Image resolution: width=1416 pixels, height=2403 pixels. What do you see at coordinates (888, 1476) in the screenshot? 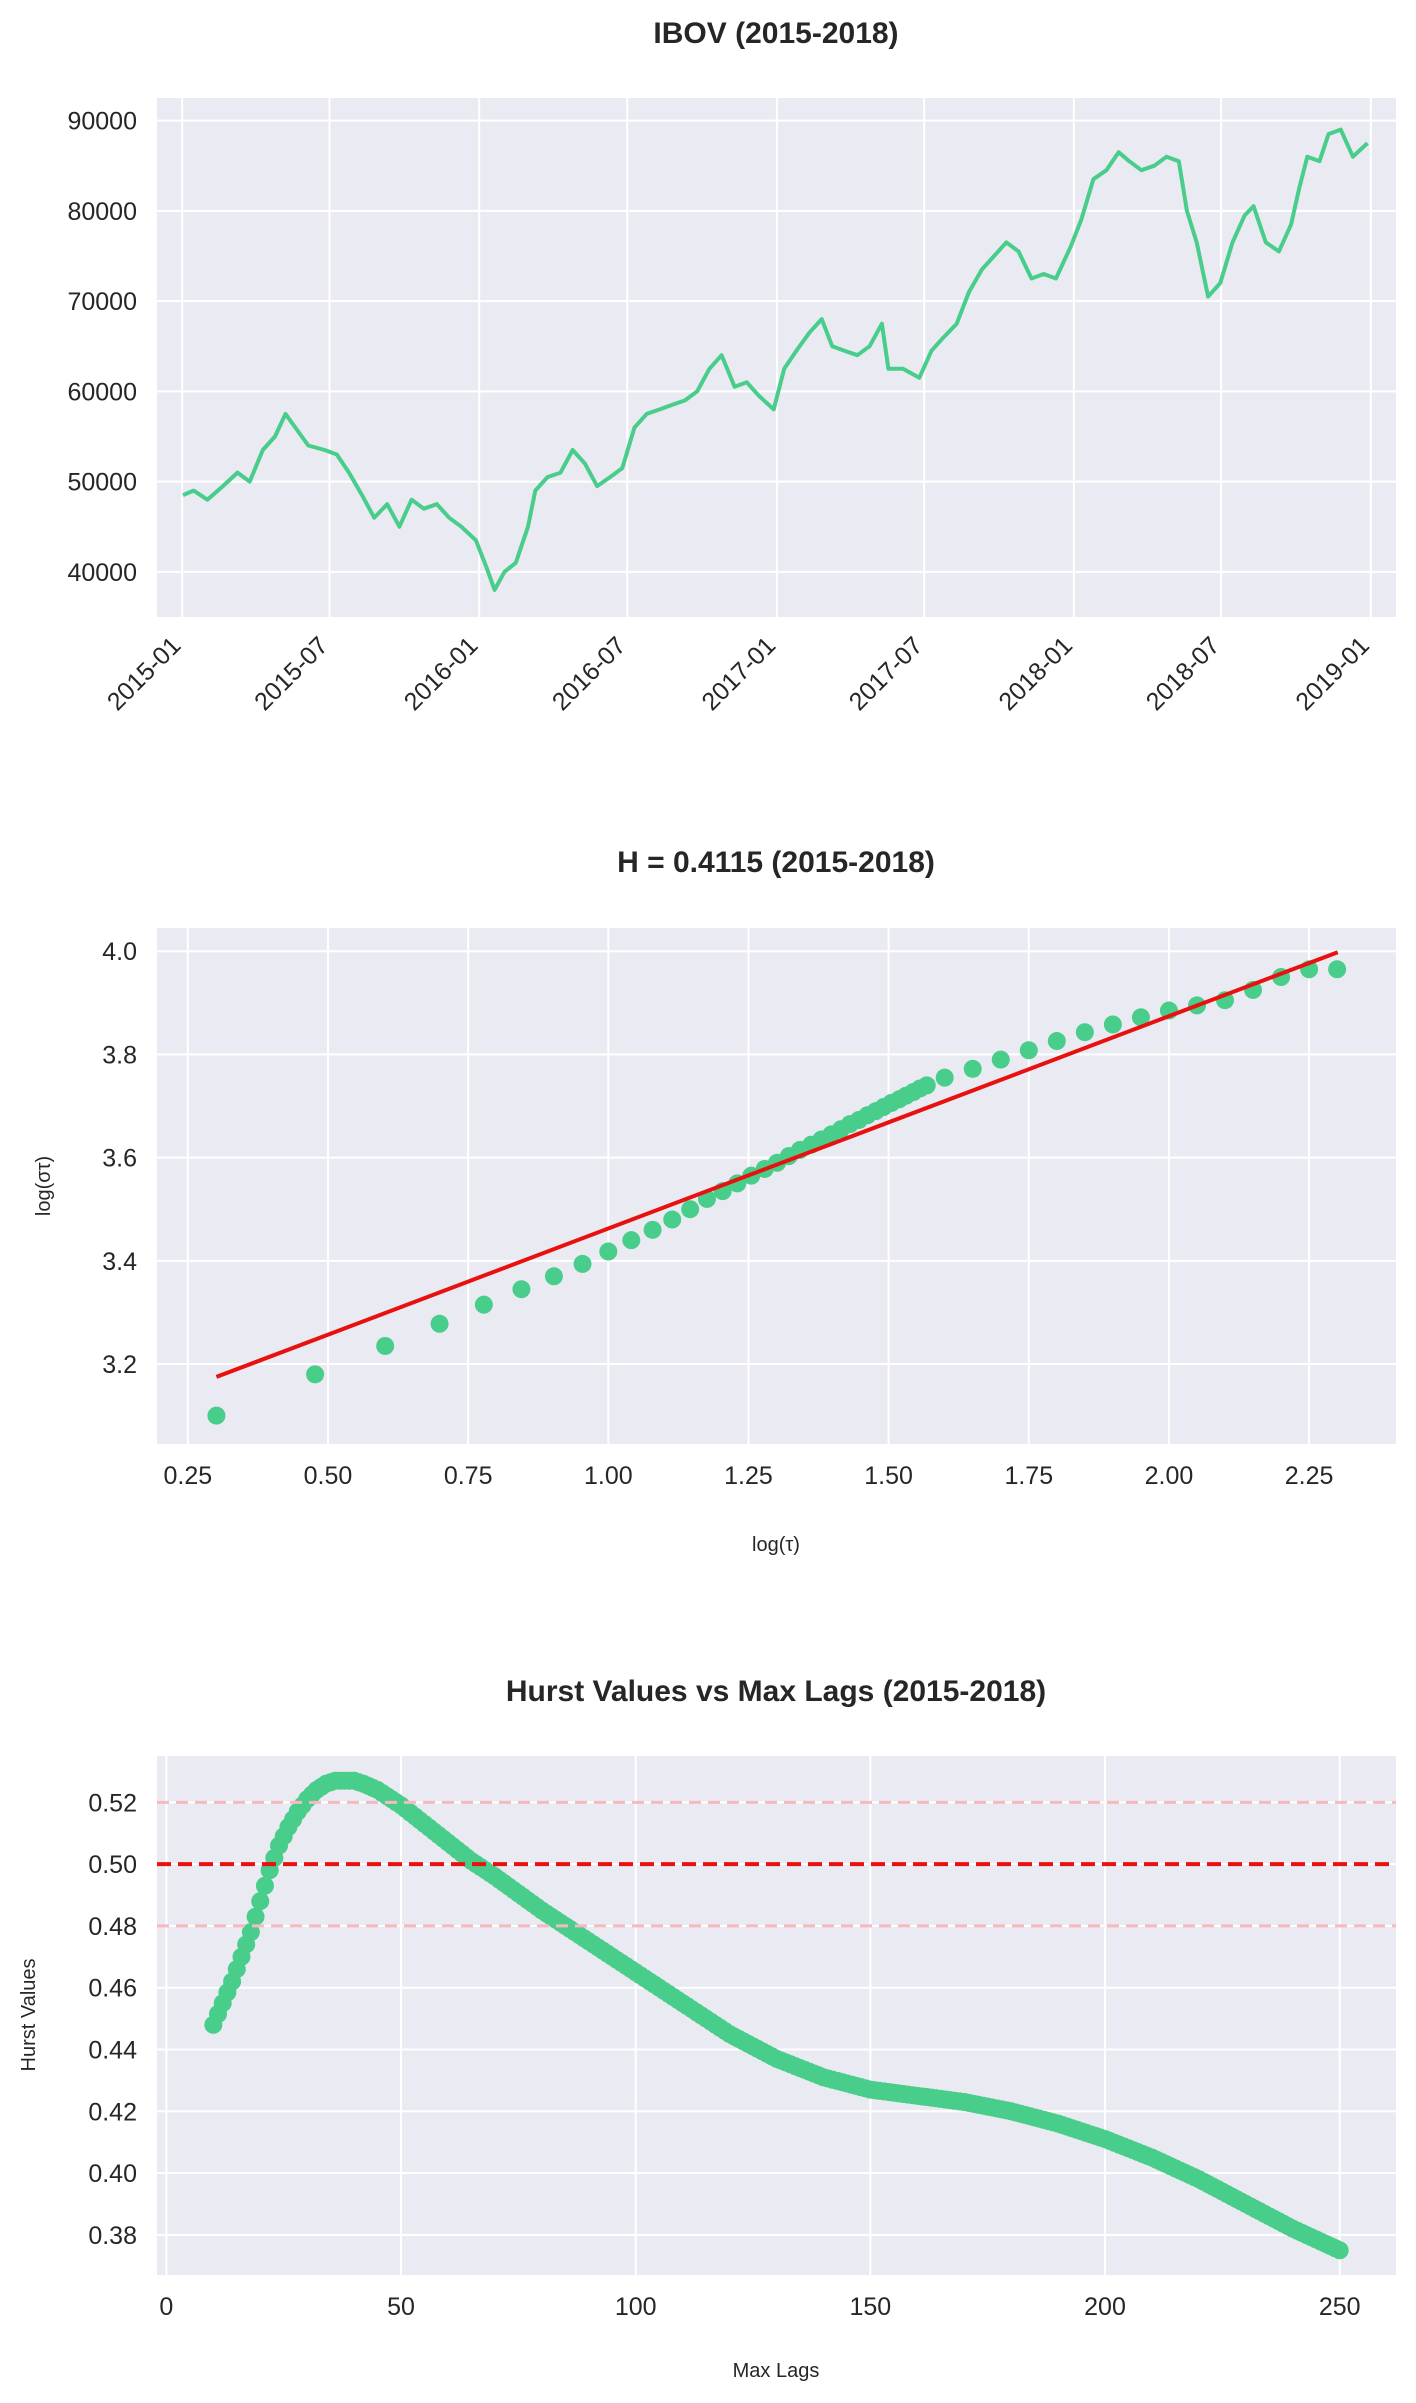
I see `hurst-fit-xtick-label: 1.50` at bounding box center [888, 1476].